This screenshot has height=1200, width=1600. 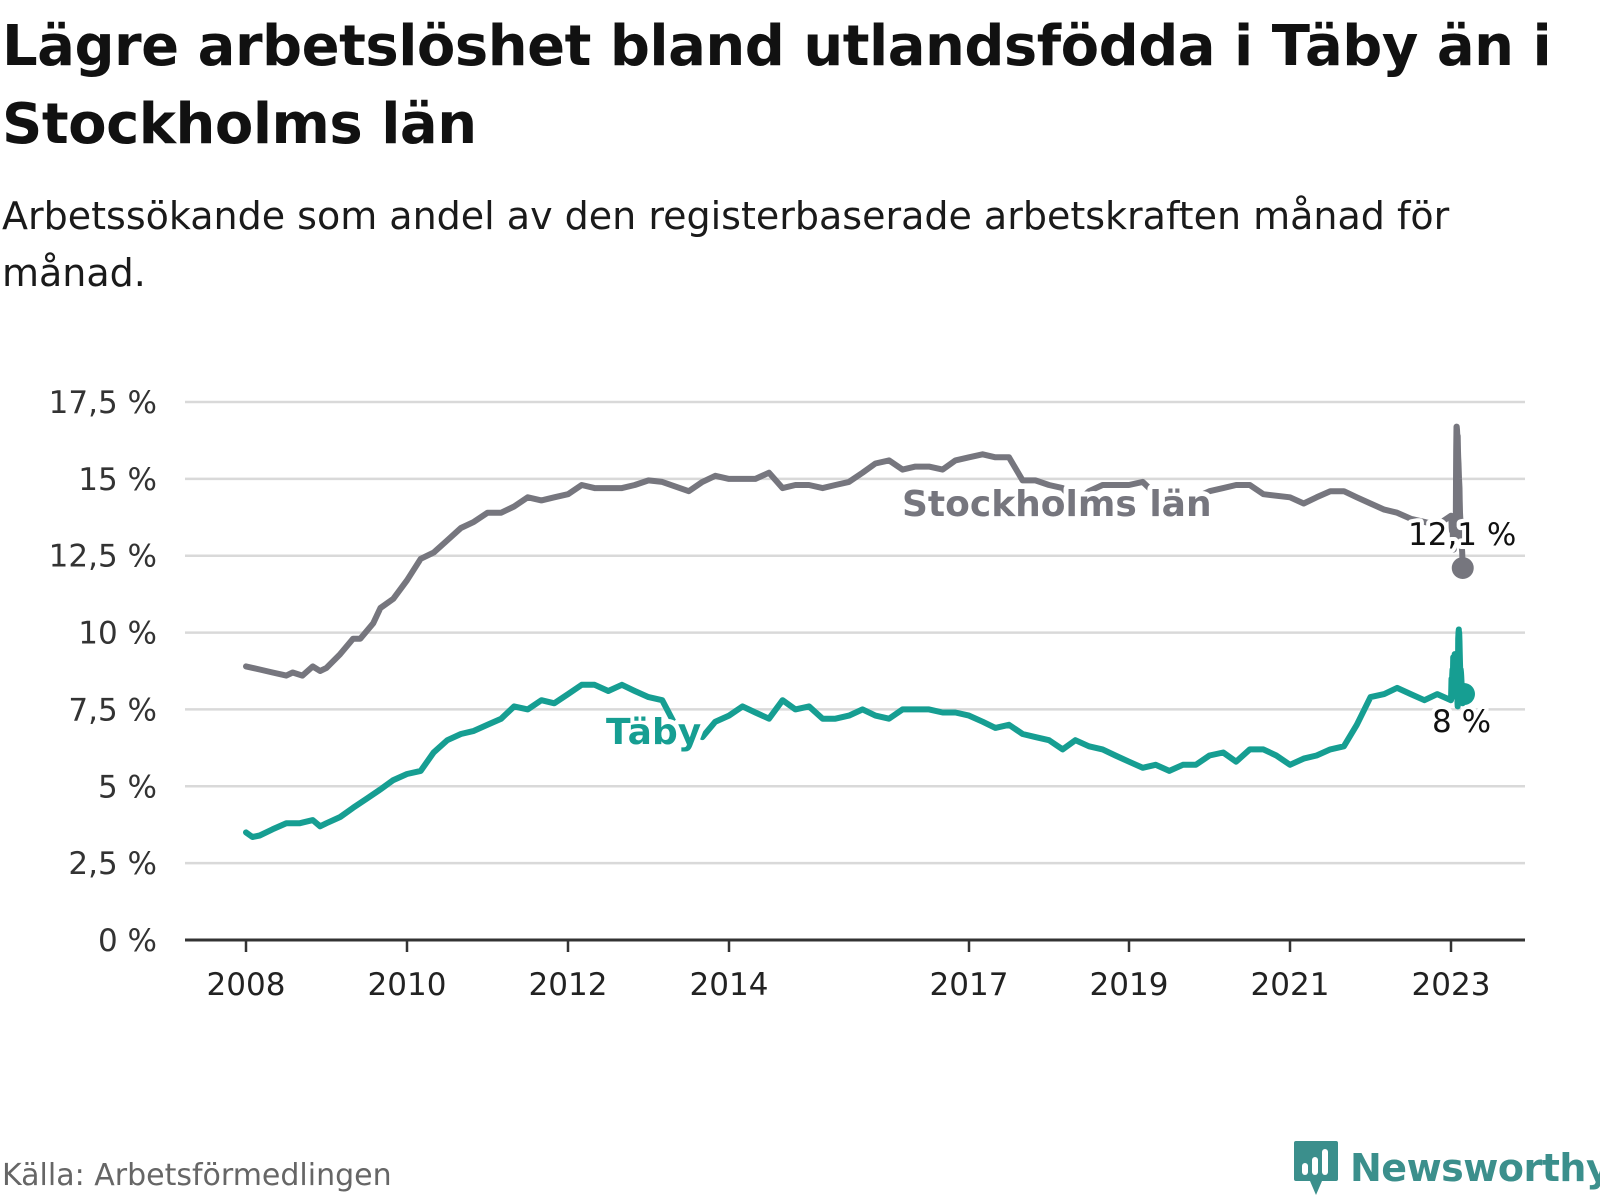 What do you see at coordinates (855, 970) in the screenshot?
I see `x-axis: 2008 2010 2012 2014 2017 2019 2021 2023` at bounding box center [855, 970].